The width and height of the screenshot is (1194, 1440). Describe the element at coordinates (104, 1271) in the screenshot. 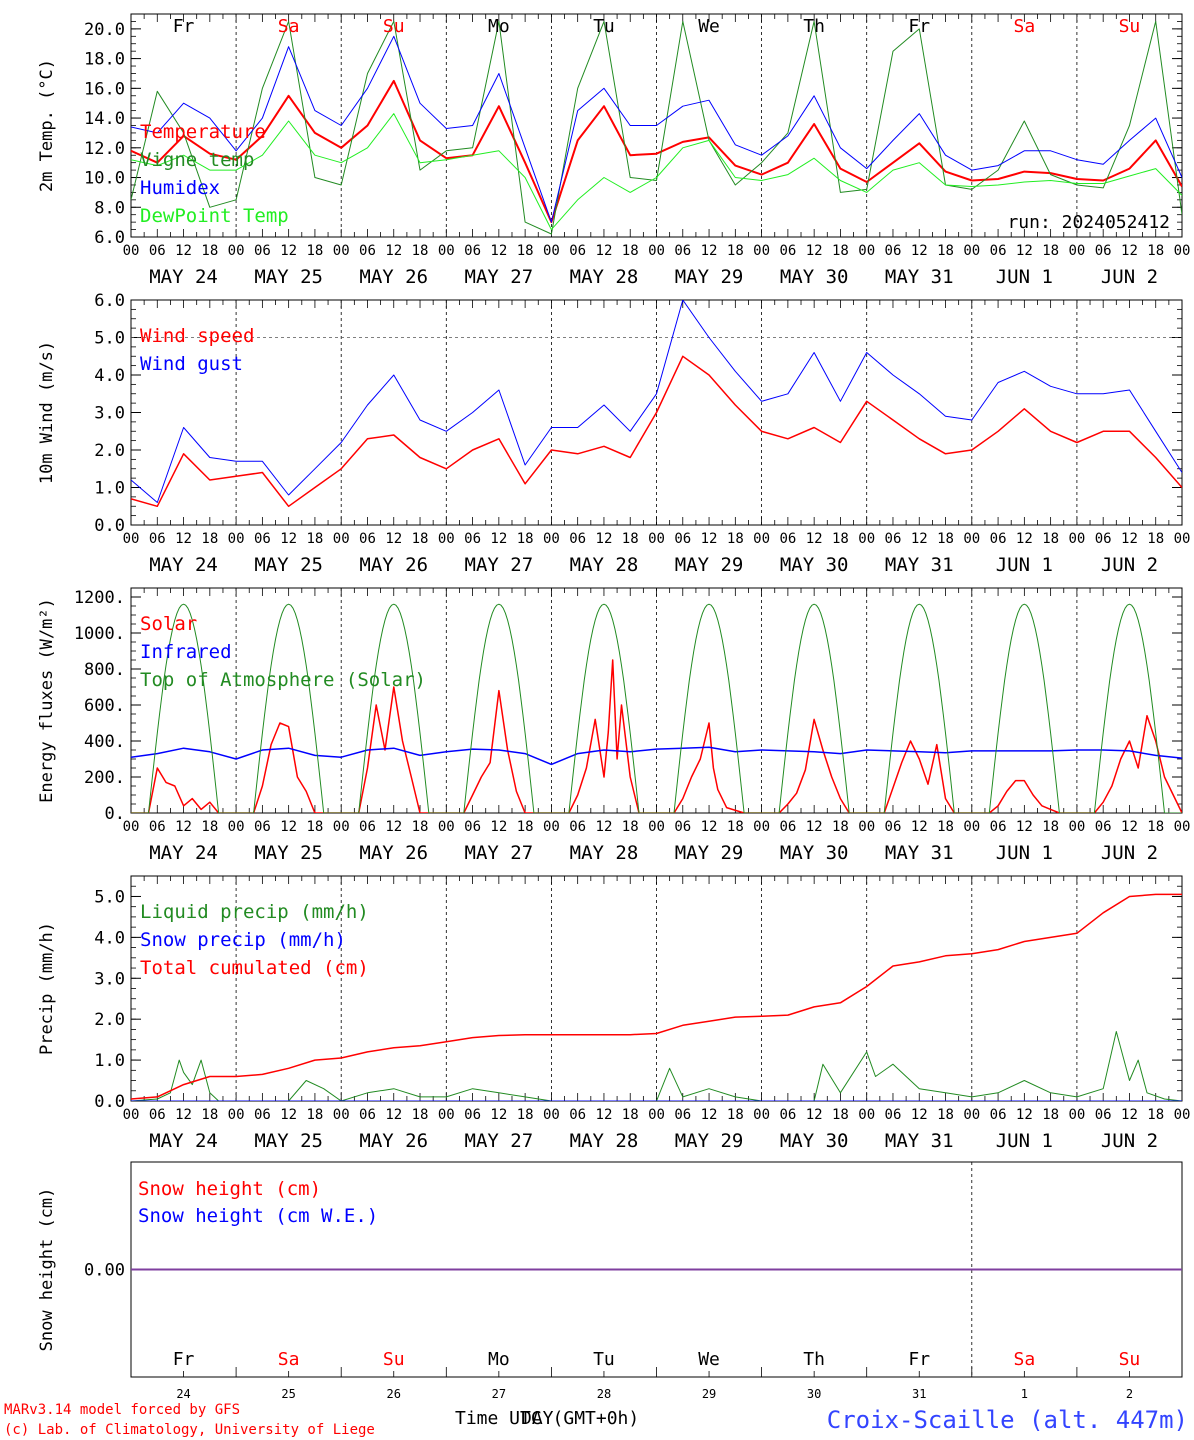

I see `y-tick-label: 0.00` at that location.